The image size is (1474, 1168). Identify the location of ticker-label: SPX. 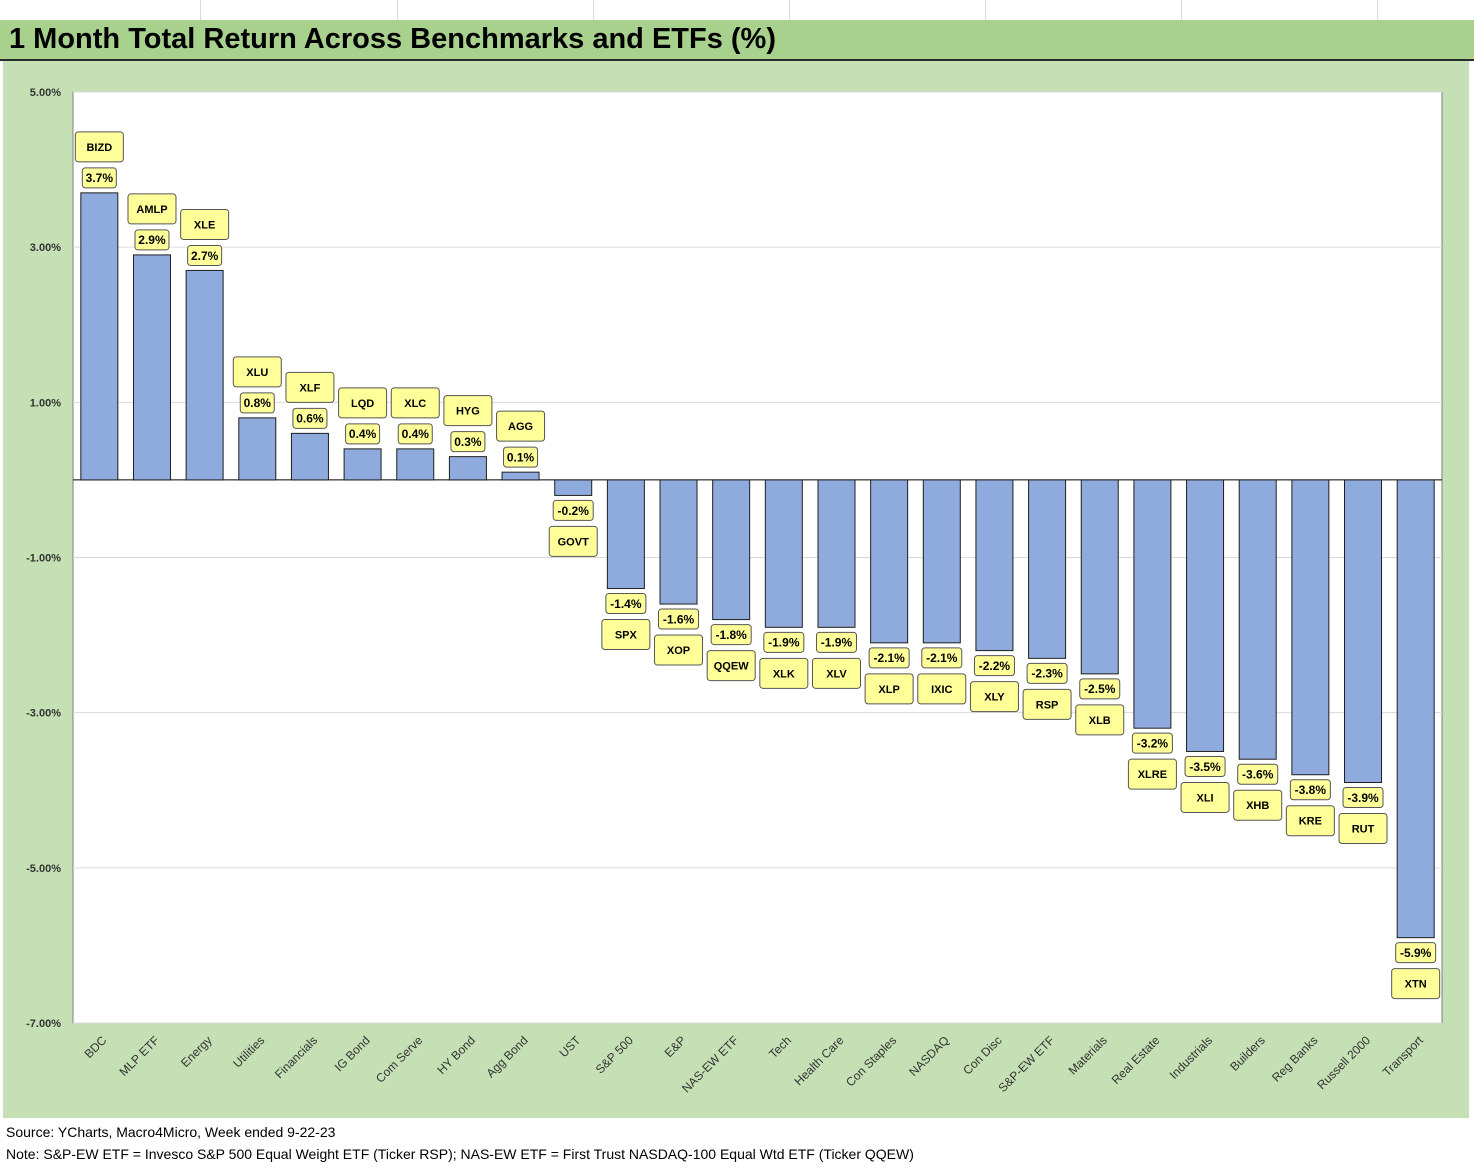
(626, 635).